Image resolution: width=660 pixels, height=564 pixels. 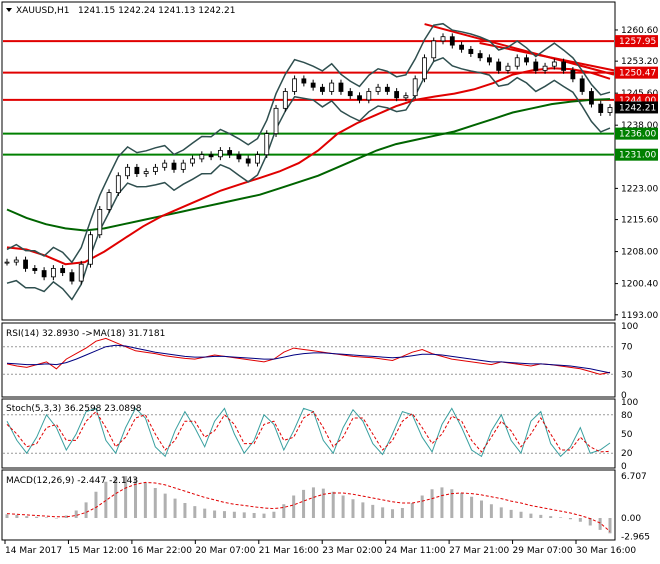 I want to click on rsi-header: RSI(14) 32.8930 ->MA(18) 31.7181, so click(x=85, y=334).